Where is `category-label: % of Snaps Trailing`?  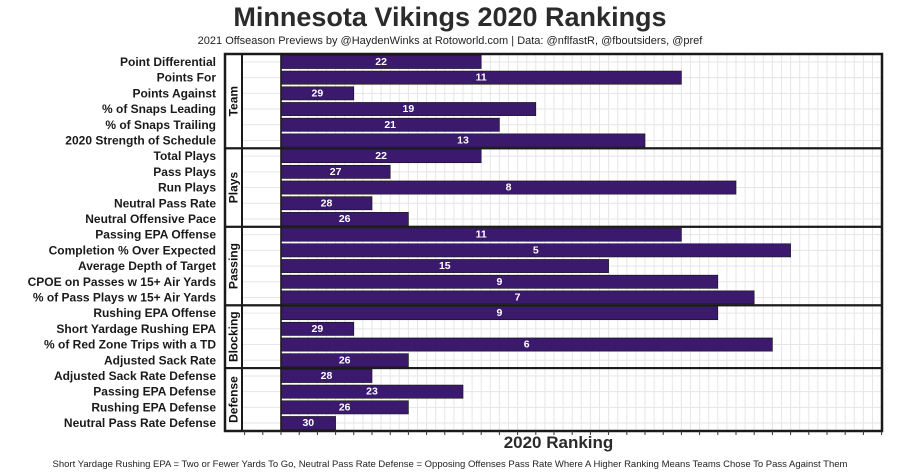
category-label: % of Snaps Trailing is located at coordinates (160, 125).